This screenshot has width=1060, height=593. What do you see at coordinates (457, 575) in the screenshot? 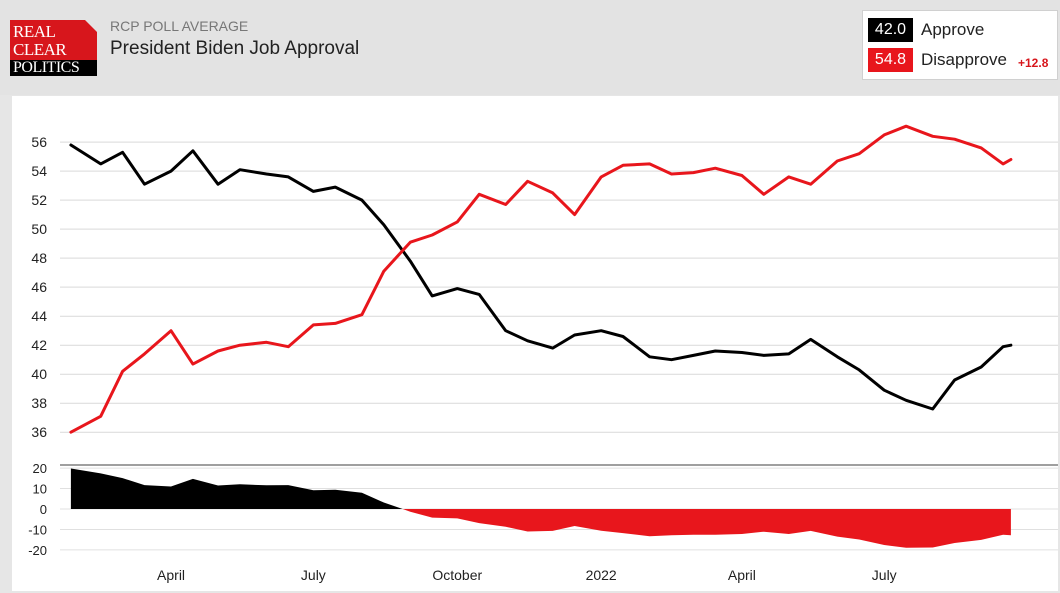
I see `x-tick-label: October` at bounding box center [457, 575].